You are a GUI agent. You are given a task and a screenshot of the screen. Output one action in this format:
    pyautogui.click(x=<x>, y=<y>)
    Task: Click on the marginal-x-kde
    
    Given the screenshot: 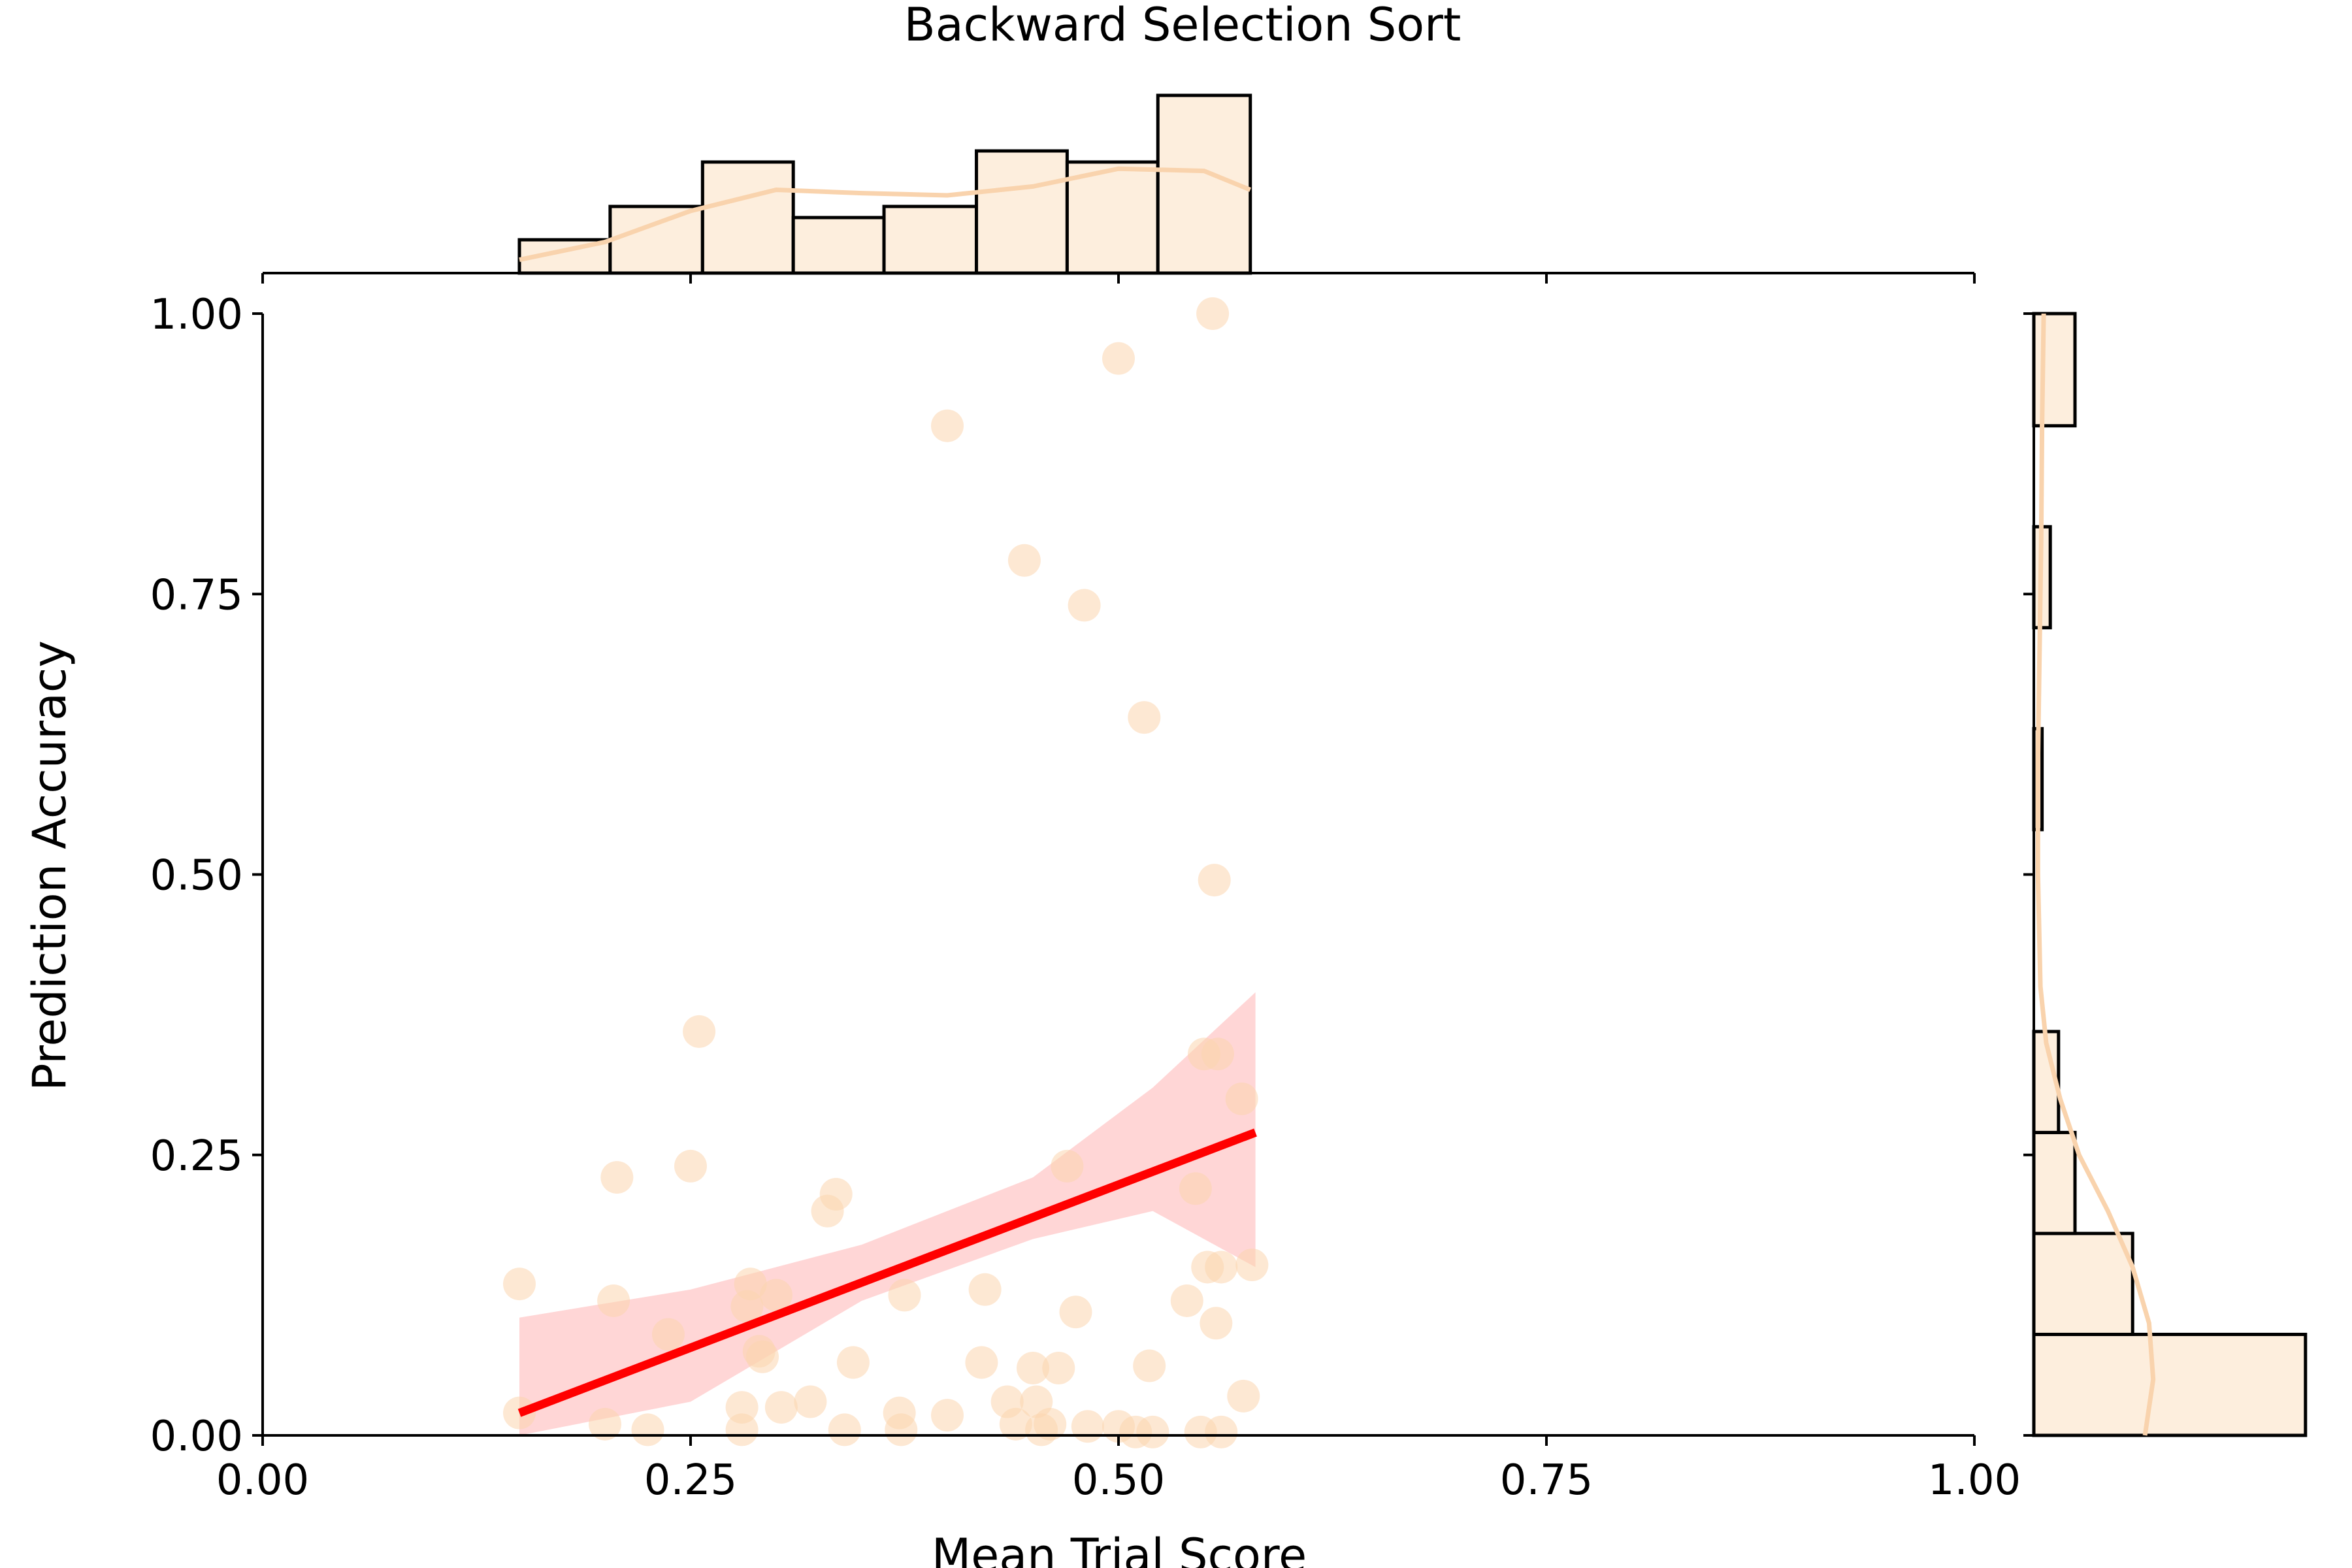 What is the action you would take?
    pyautogui.click(x=885, y=214)
    